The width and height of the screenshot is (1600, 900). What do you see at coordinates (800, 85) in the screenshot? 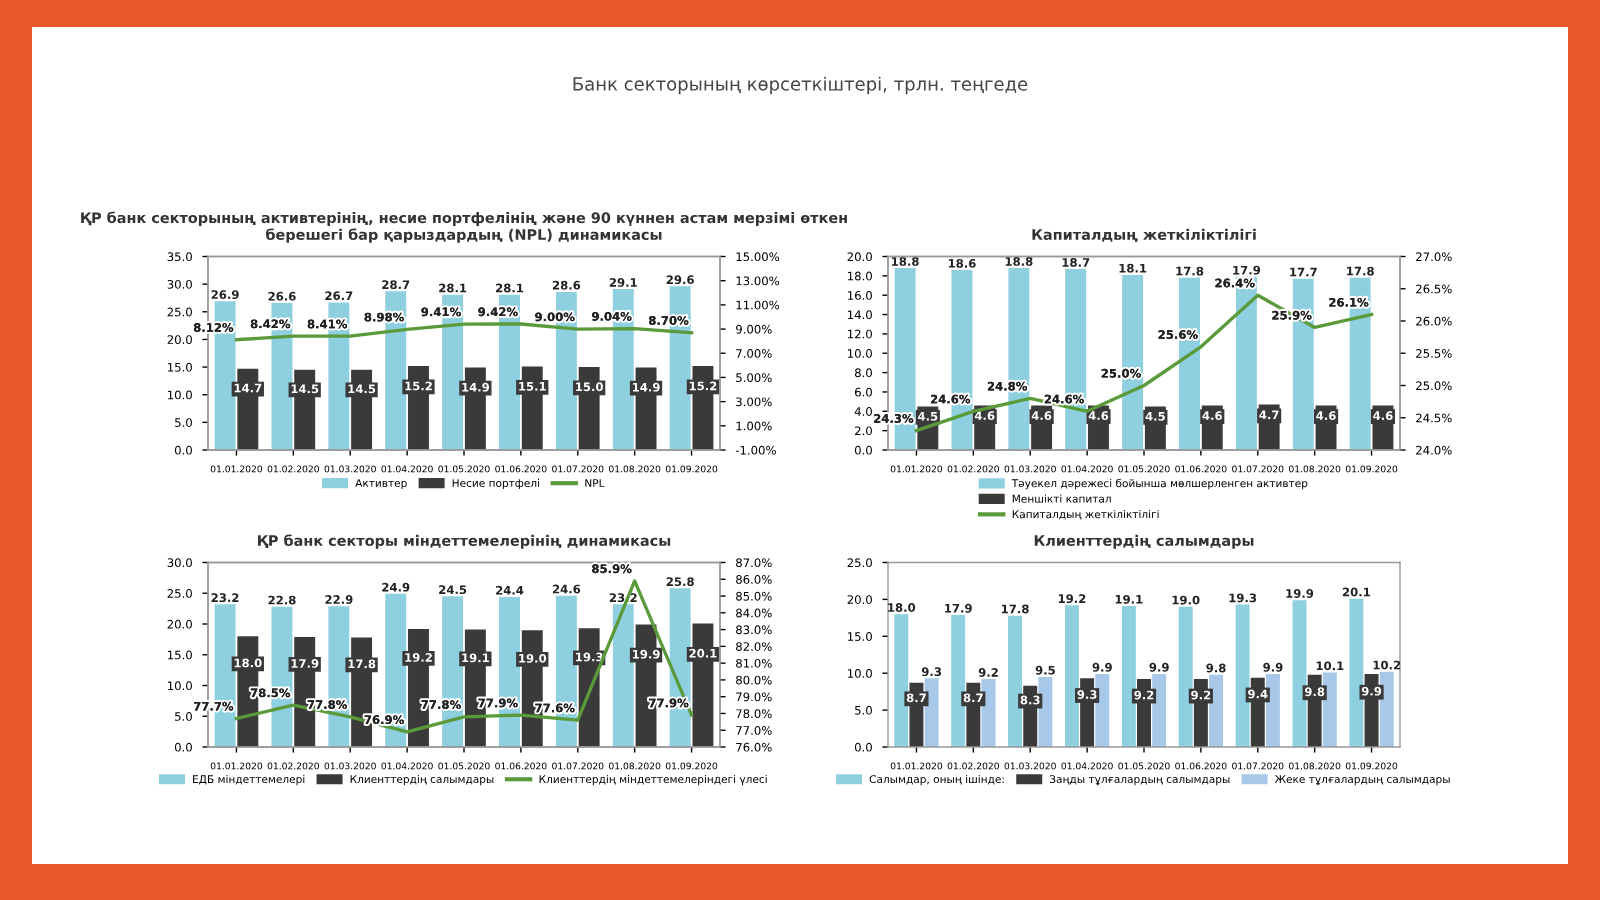
I see `text: Банк секторының көрсеткіштері, трлн. теңгеде` at bounding box center [800, 85].